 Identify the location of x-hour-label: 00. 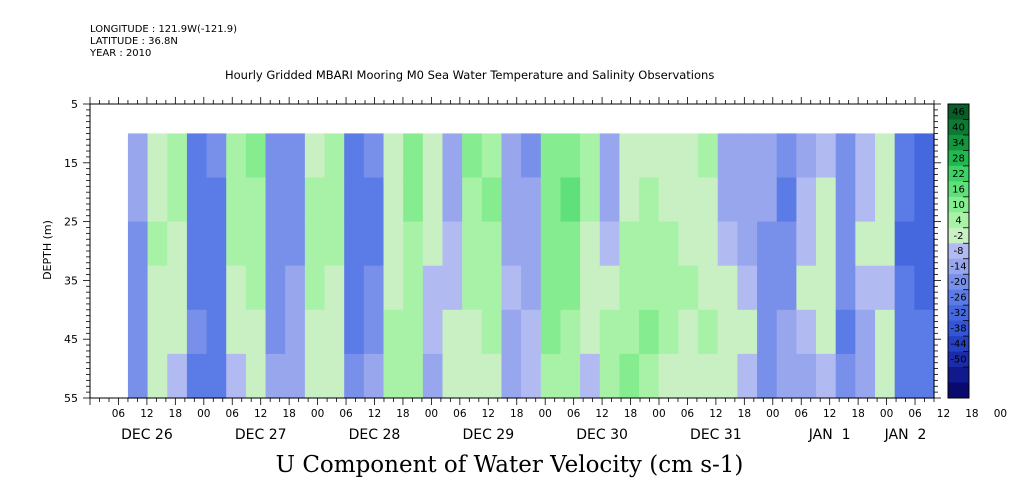
(203, 414).